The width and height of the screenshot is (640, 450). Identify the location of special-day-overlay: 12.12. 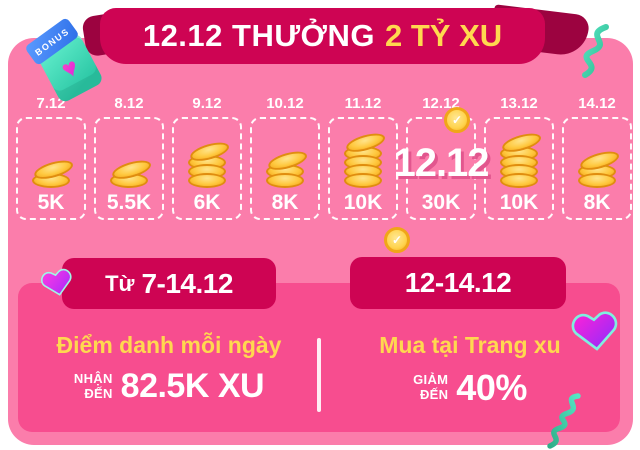
(441, 163).